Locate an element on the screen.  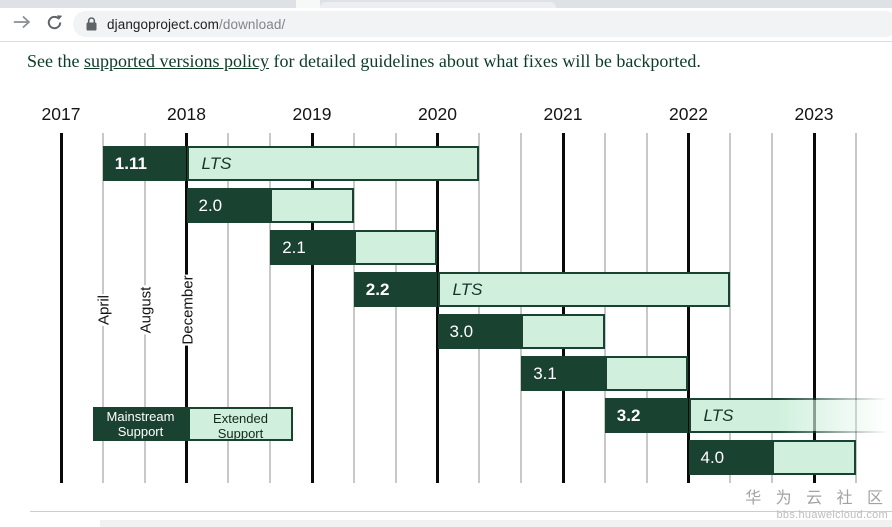
year-label-2022: 2022 is located at coordinates (688, 114).